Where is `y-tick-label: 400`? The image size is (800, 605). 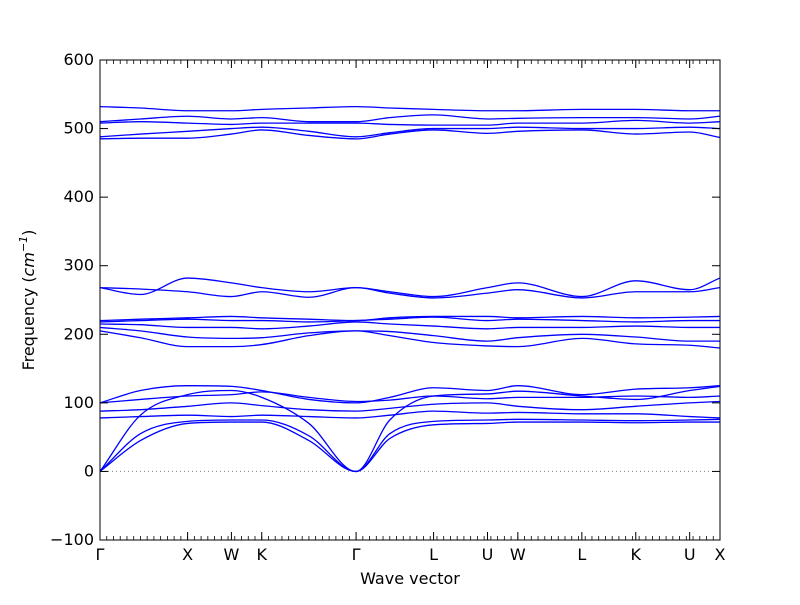
y-tick-label: 400 is located at coordinates (78, 196).